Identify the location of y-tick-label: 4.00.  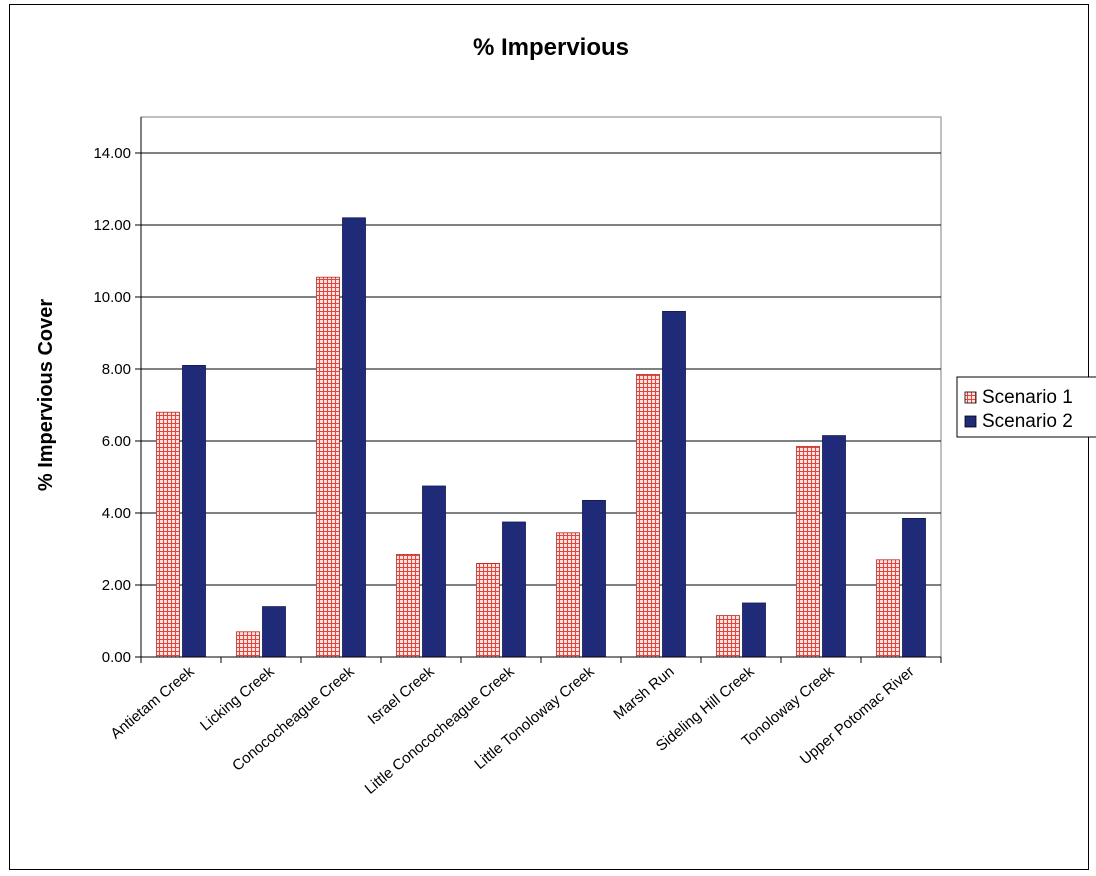
(116, 513).